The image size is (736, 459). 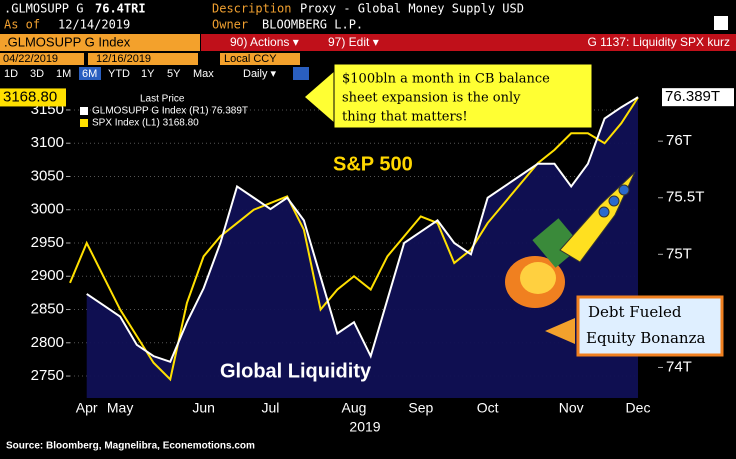 What do you see at coordinates (11, 74) in the screenshot?
I see `period-button: 1D` at bounding box center [11, 74].